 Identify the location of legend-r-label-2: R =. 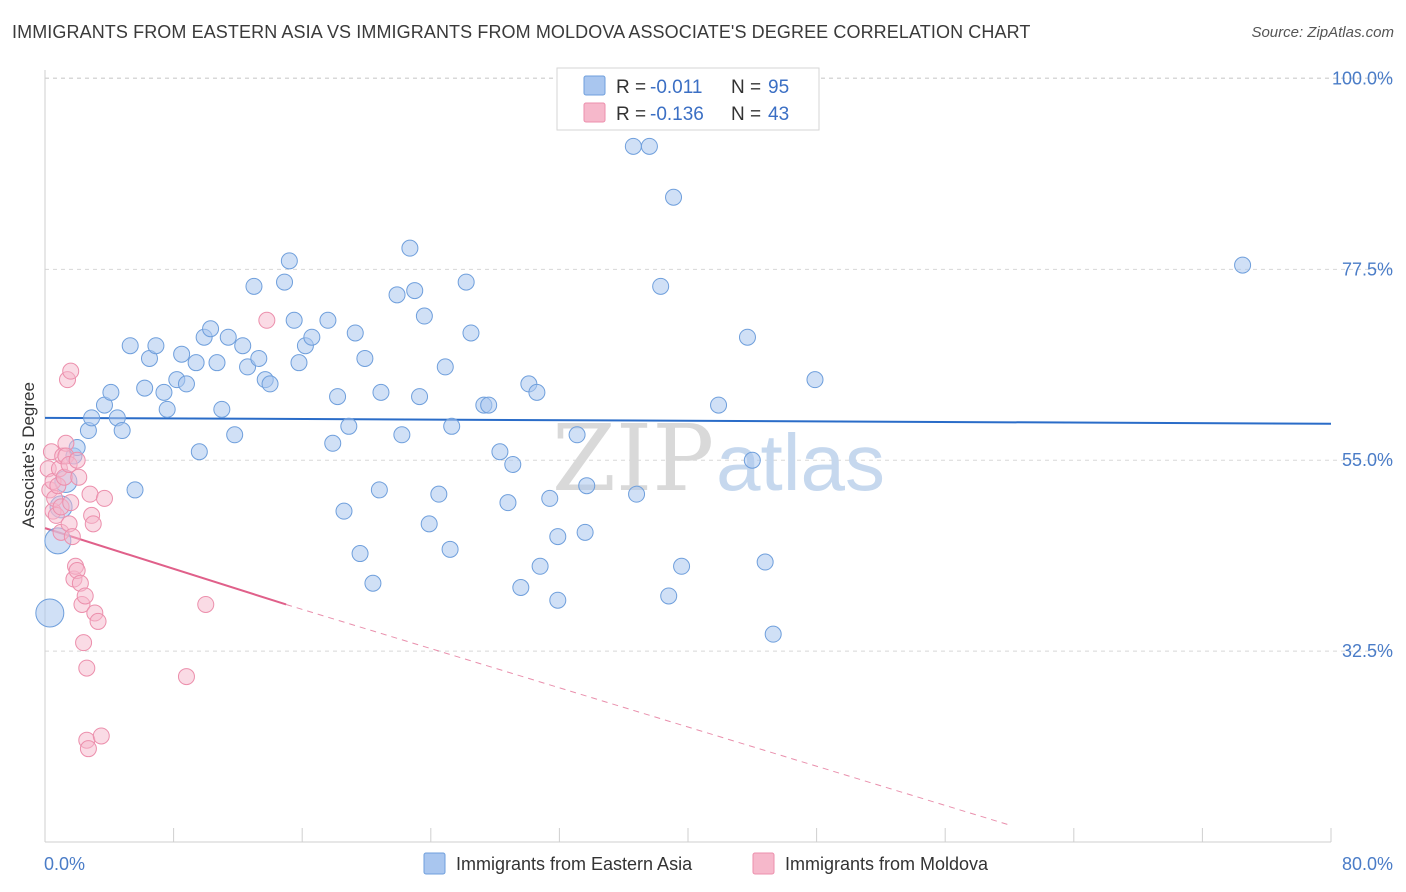
(631, 114).